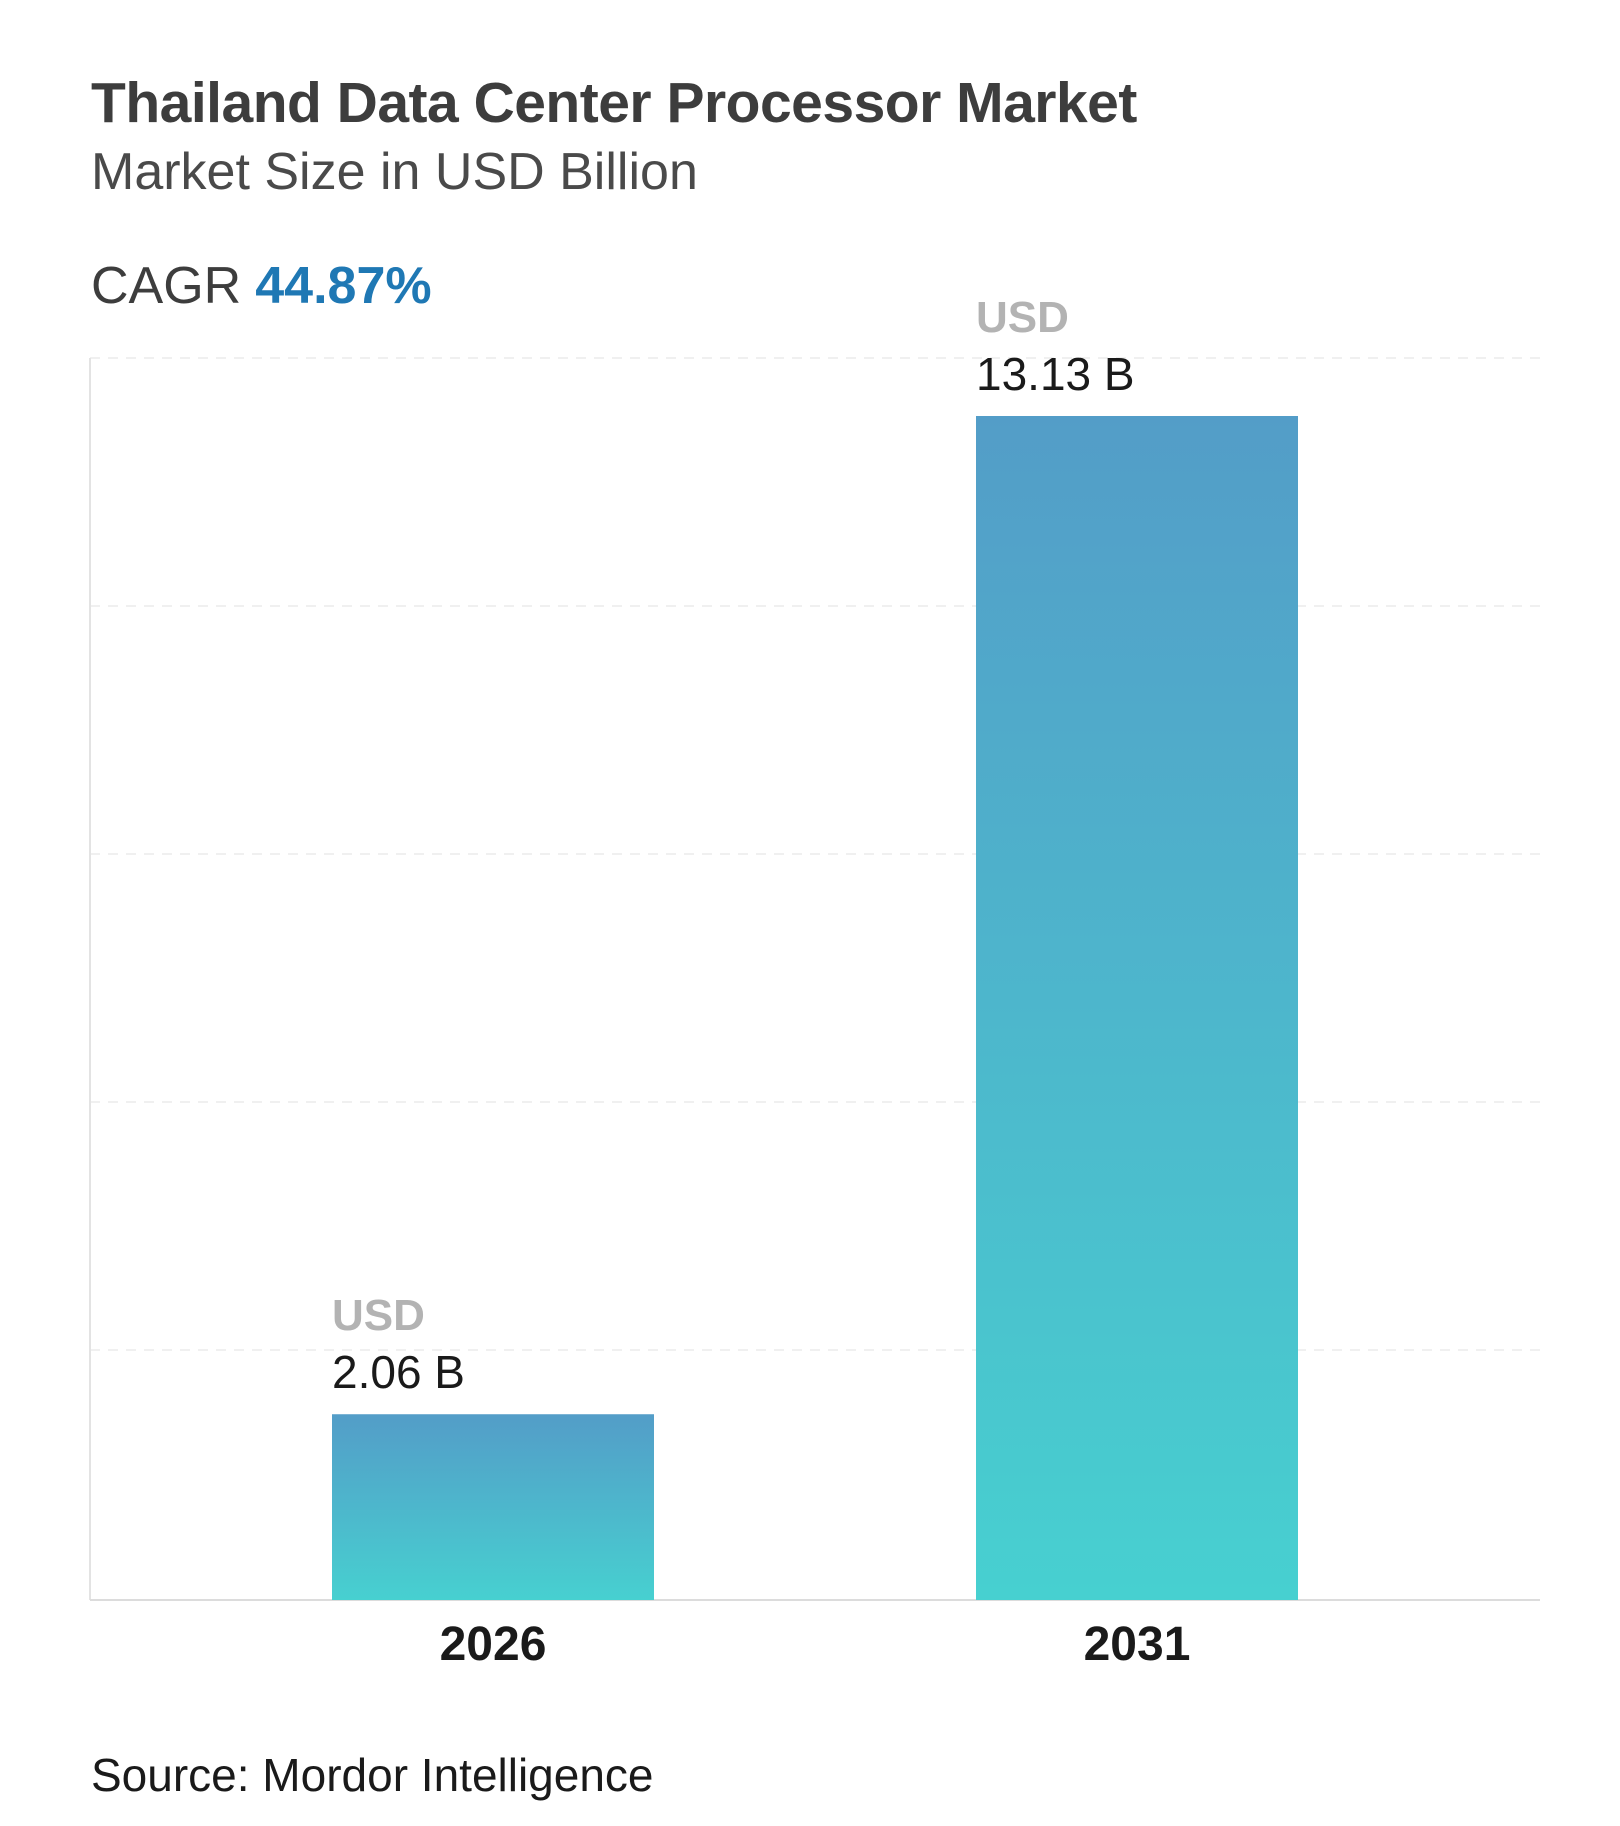 The width and height of the screenshot is (1620, 1826). I want to click on bar-2031, so click(1137, 1008).